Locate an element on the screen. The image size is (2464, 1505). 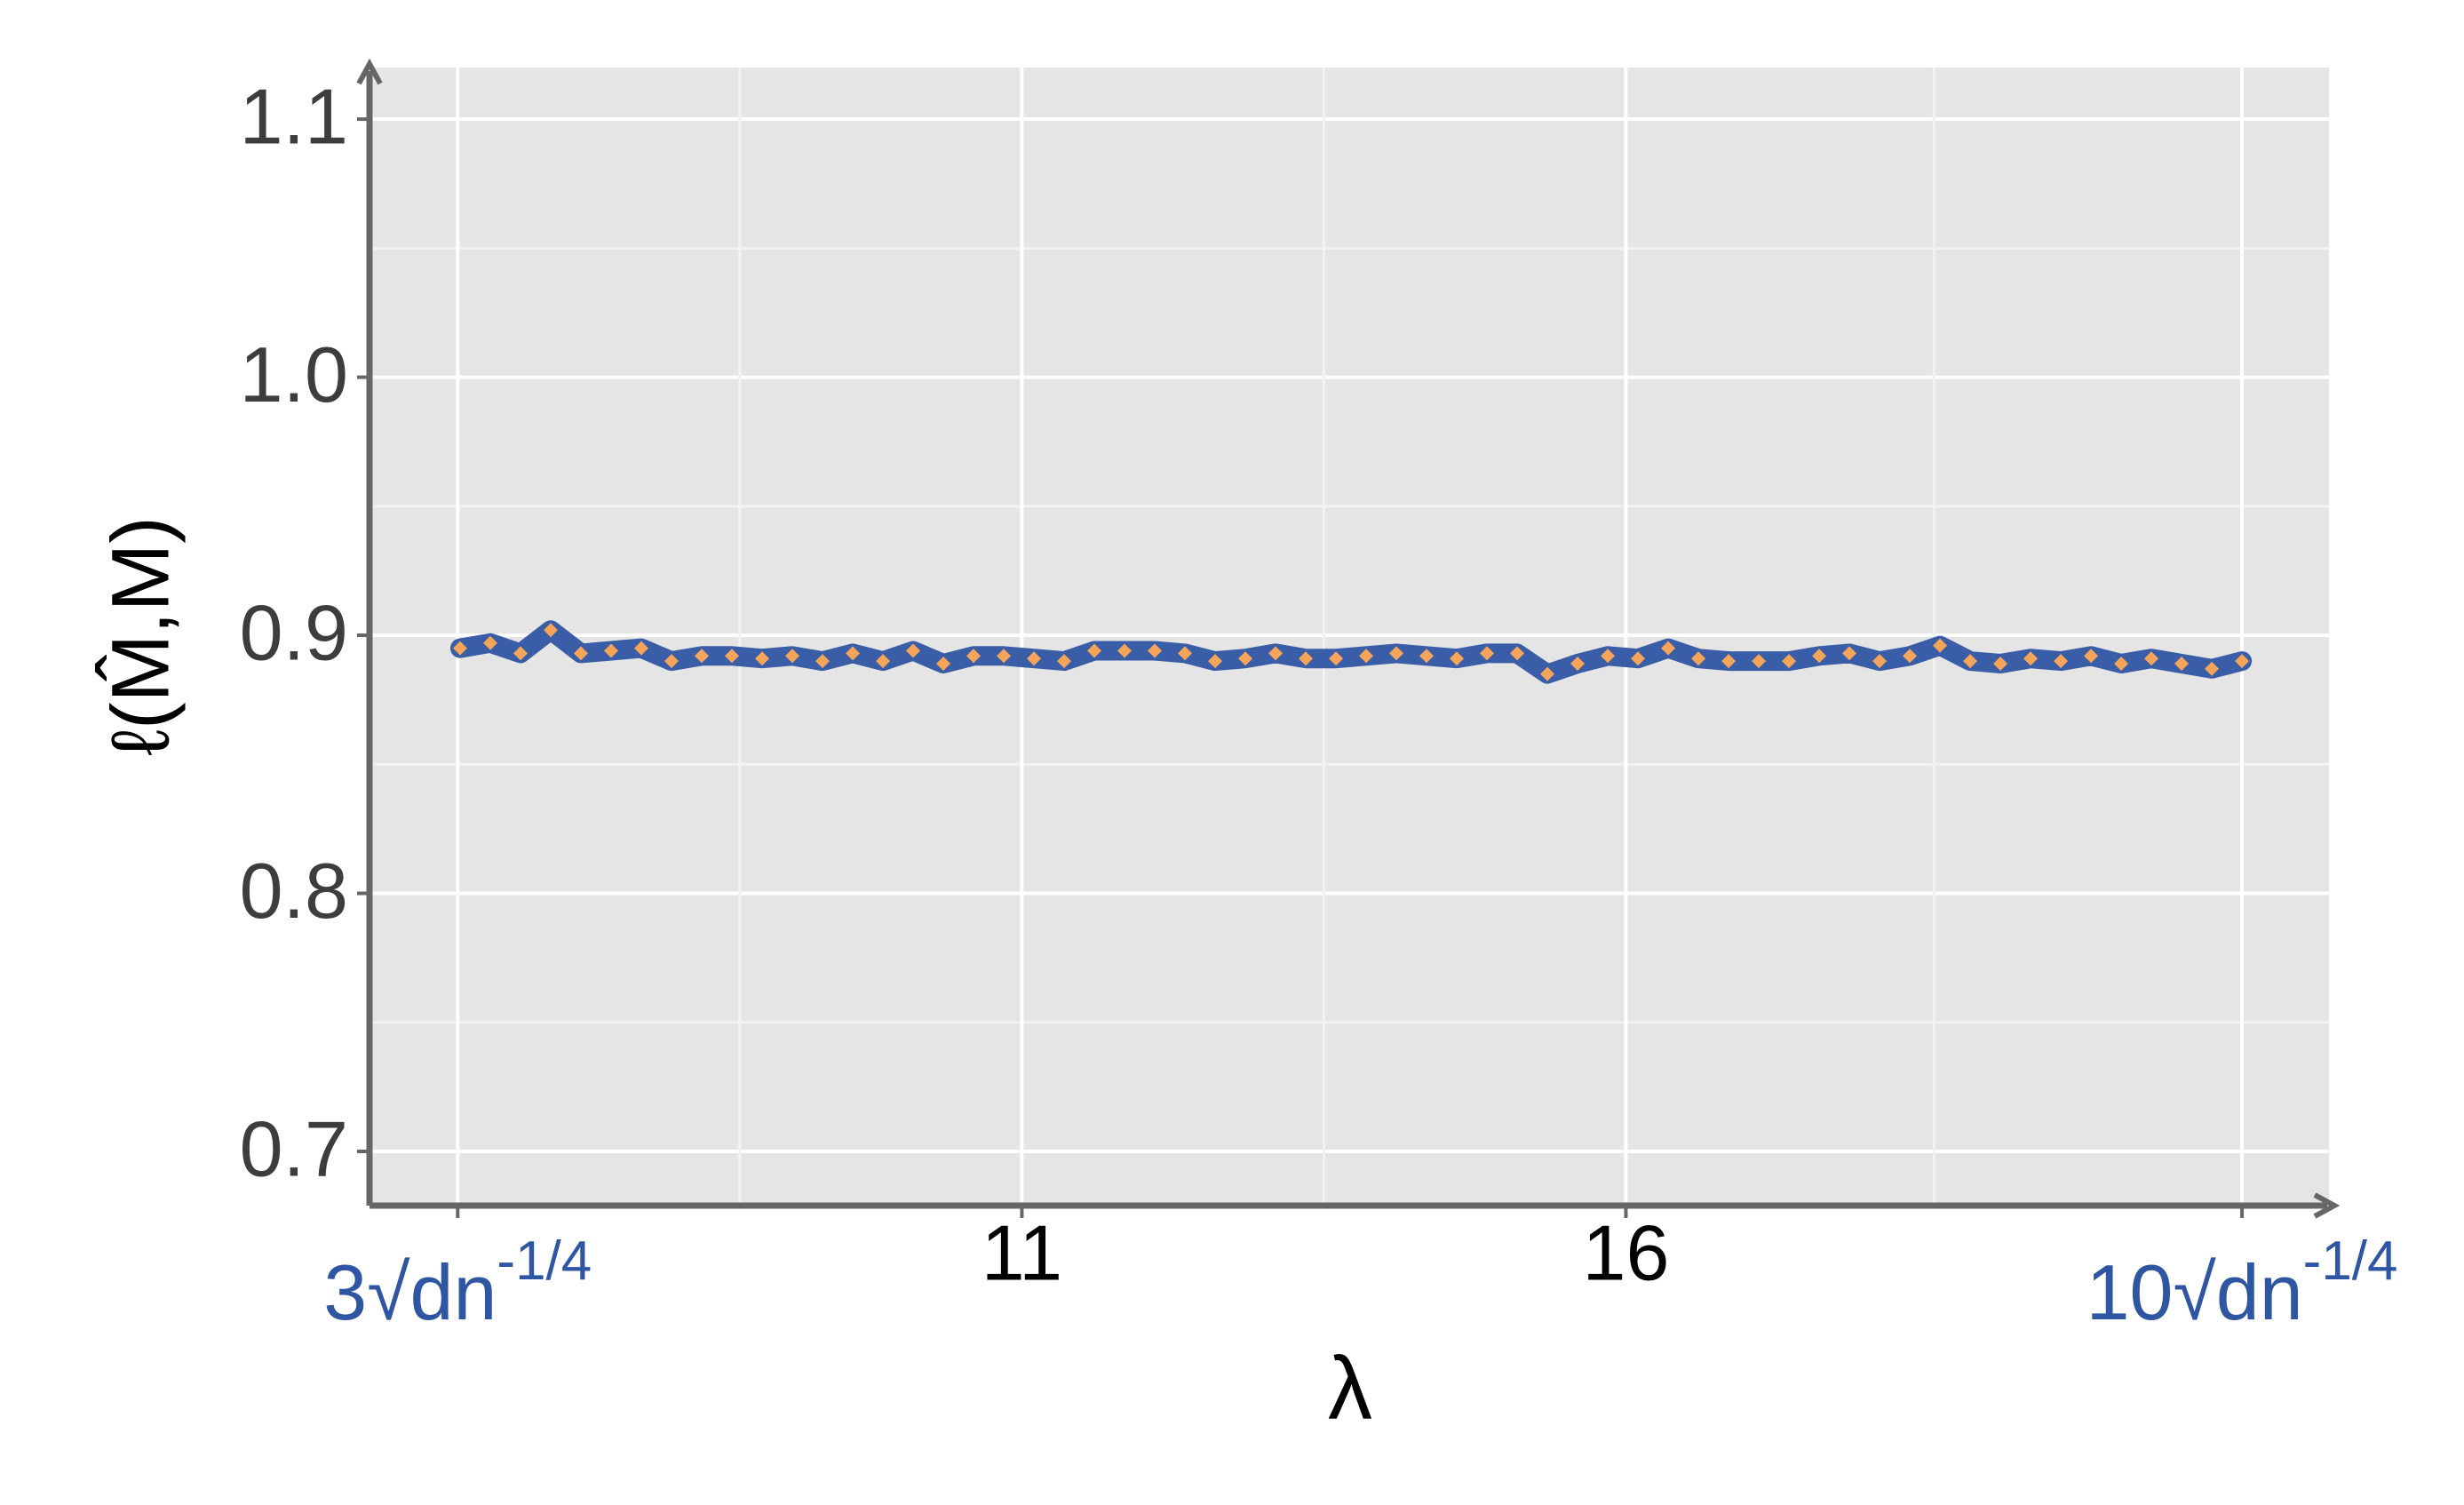
x-tick-label-main: 10√dn is located at coordinates (2194, 1292).